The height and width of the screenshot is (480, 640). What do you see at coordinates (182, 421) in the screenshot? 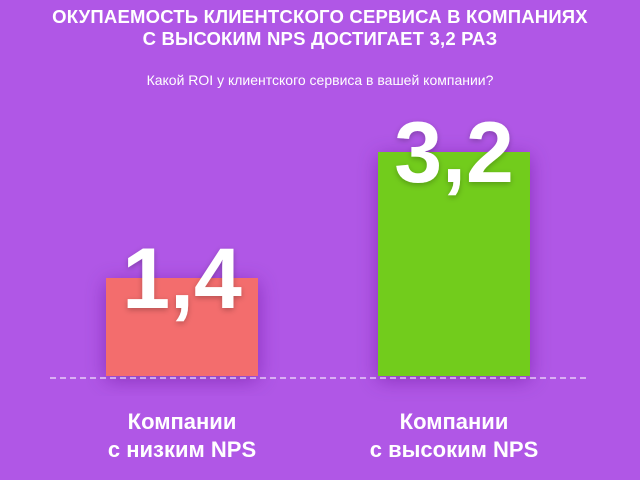
I see `category-label-1-line-1: Компании` at bounding box center [182, 421].